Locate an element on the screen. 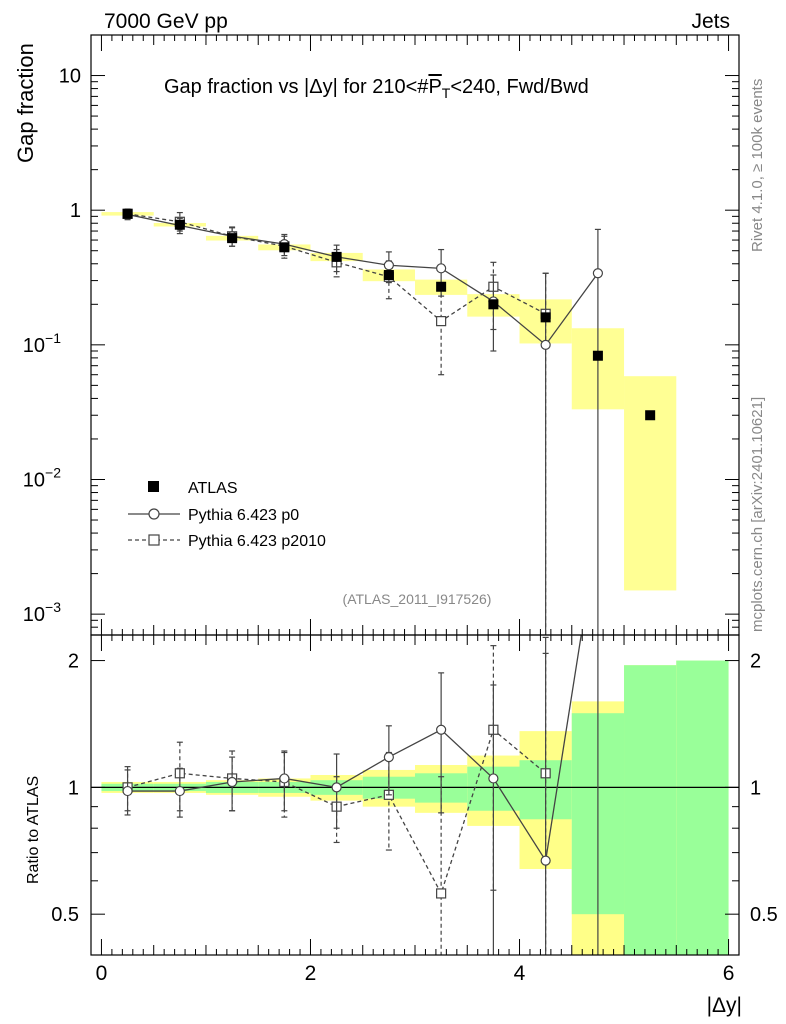 The image size is (786, 1024). y-tick-label: 1 is located at coordinates (75, 211).